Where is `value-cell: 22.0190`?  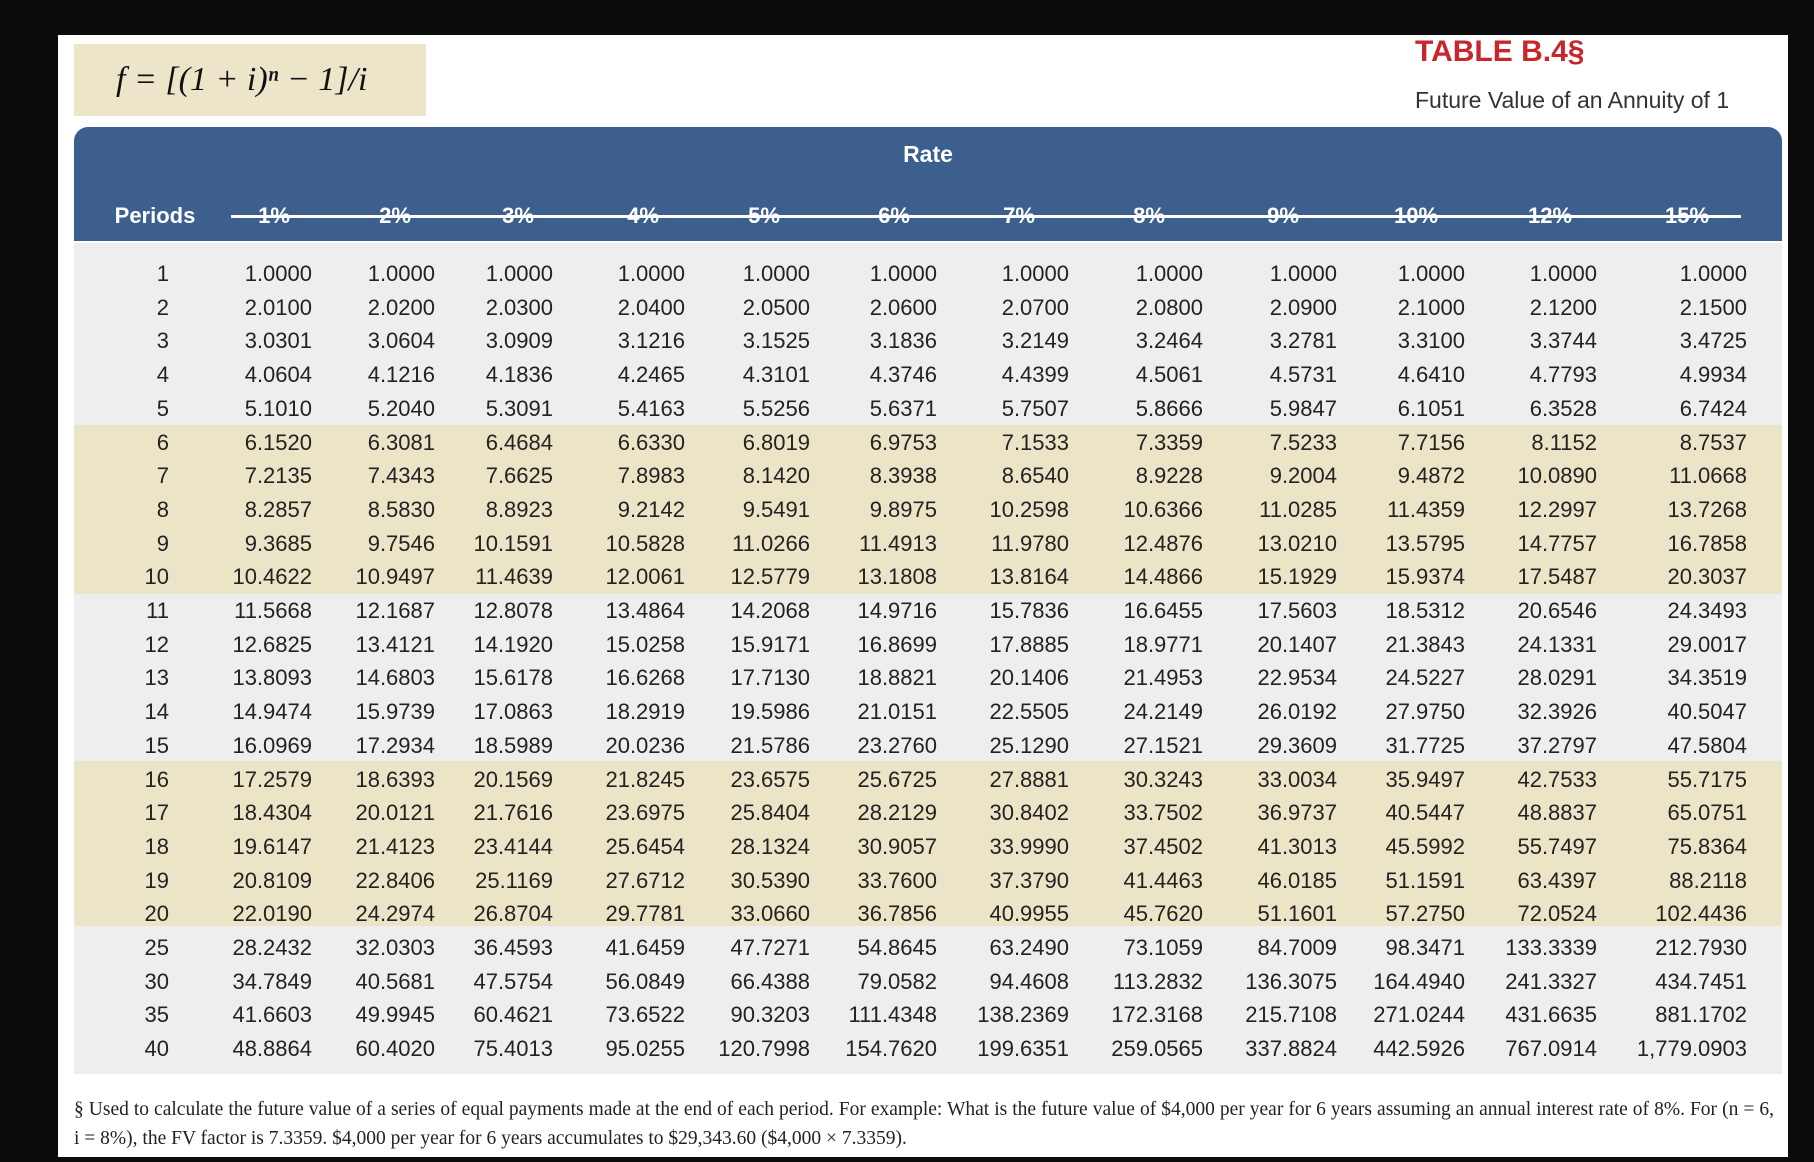
value-cell: 22.0190 is located at coordinates (272, 914).